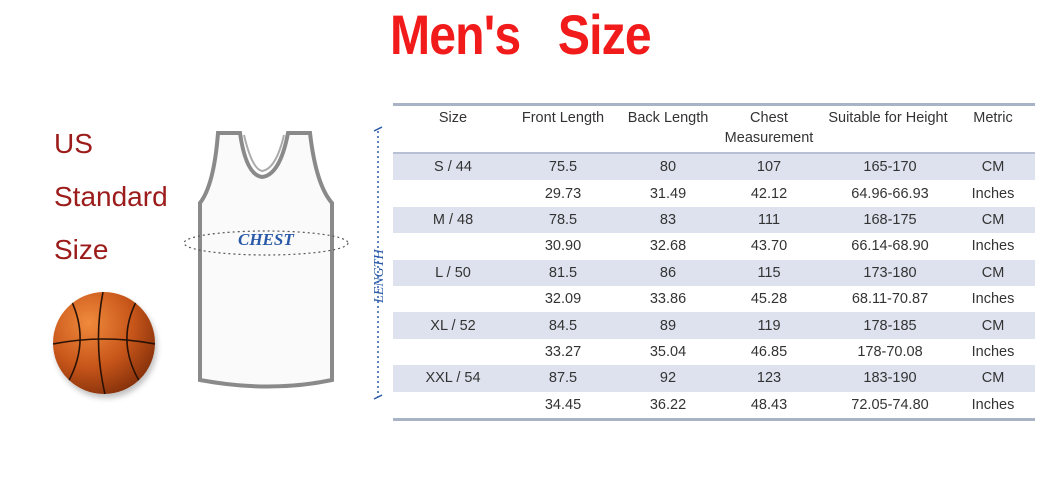 This screenshot has height=488, width=1056. I want to click on cell-chest: 48.43, so click(769, 404).